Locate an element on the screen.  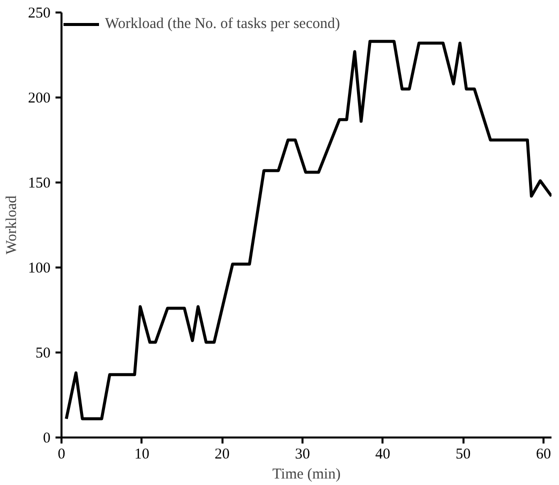
legend-label: Workload (the No. of tasks per second) is located at coordinates (222, 24).